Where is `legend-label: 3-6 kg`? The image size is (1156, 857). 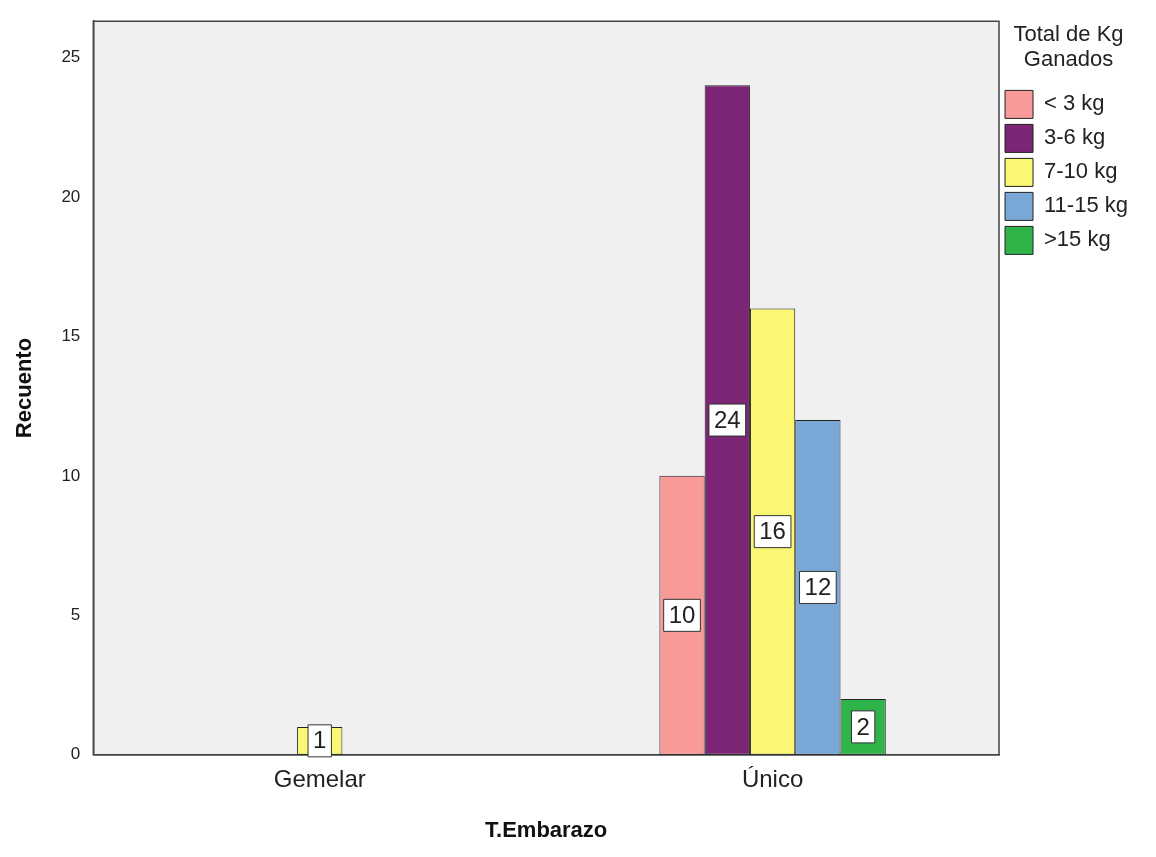
legend-label: 3-6 kg is located at coordinates (1075, 137).